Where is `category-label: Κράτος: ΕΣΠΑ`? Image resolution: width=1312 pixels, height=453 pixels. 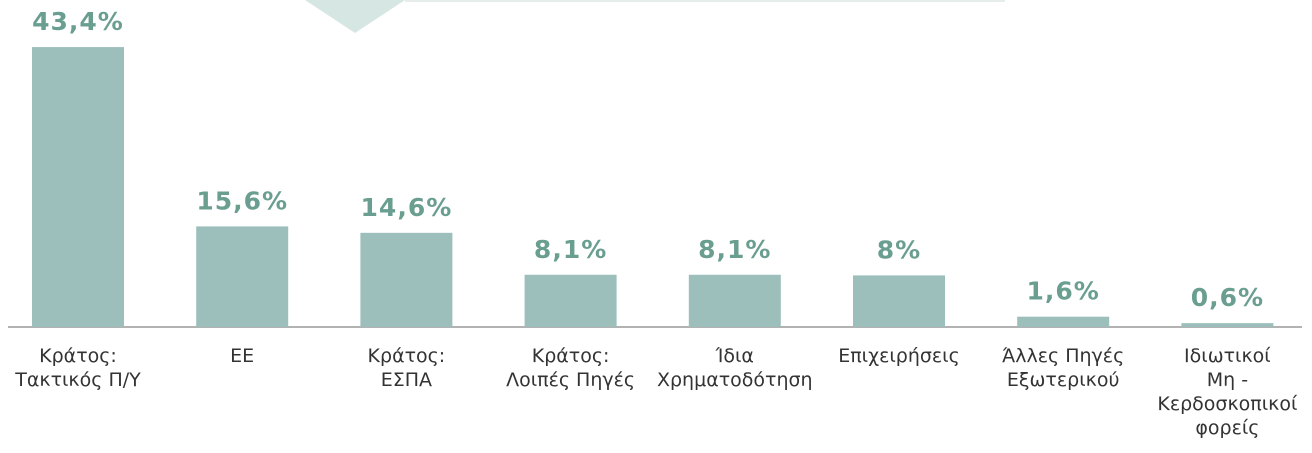
category-label: Κράτος: ΕΣΠΑ is located at coordinates (406, 368).